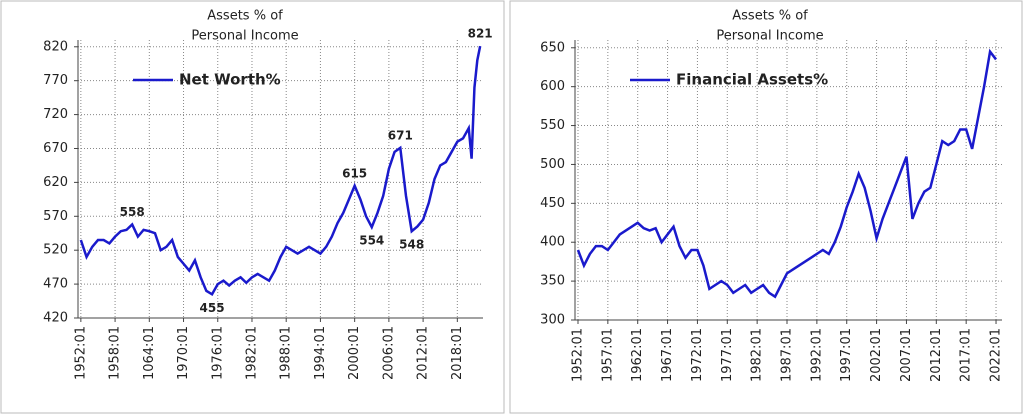 The image size is (1024, 416). I want to click on y-tick-label: 650, so click(552, 47).